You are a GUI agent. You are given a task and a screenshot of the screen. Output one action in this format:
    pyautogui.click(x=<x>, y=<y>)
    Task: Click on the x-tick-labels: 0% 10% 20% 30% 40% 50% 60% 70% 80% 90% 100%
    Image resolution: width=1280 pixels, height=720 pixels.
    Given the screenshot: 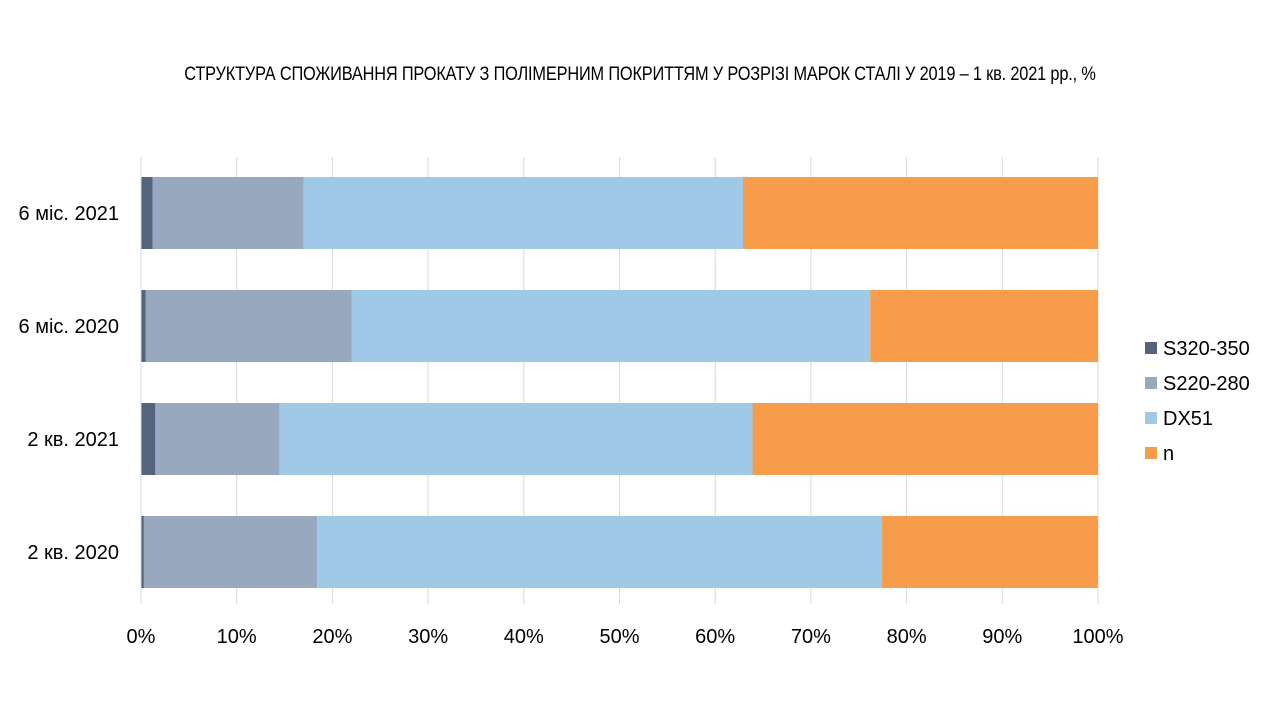 What is the action you would take?
    pyautogui.click(x=625, y=637)
    